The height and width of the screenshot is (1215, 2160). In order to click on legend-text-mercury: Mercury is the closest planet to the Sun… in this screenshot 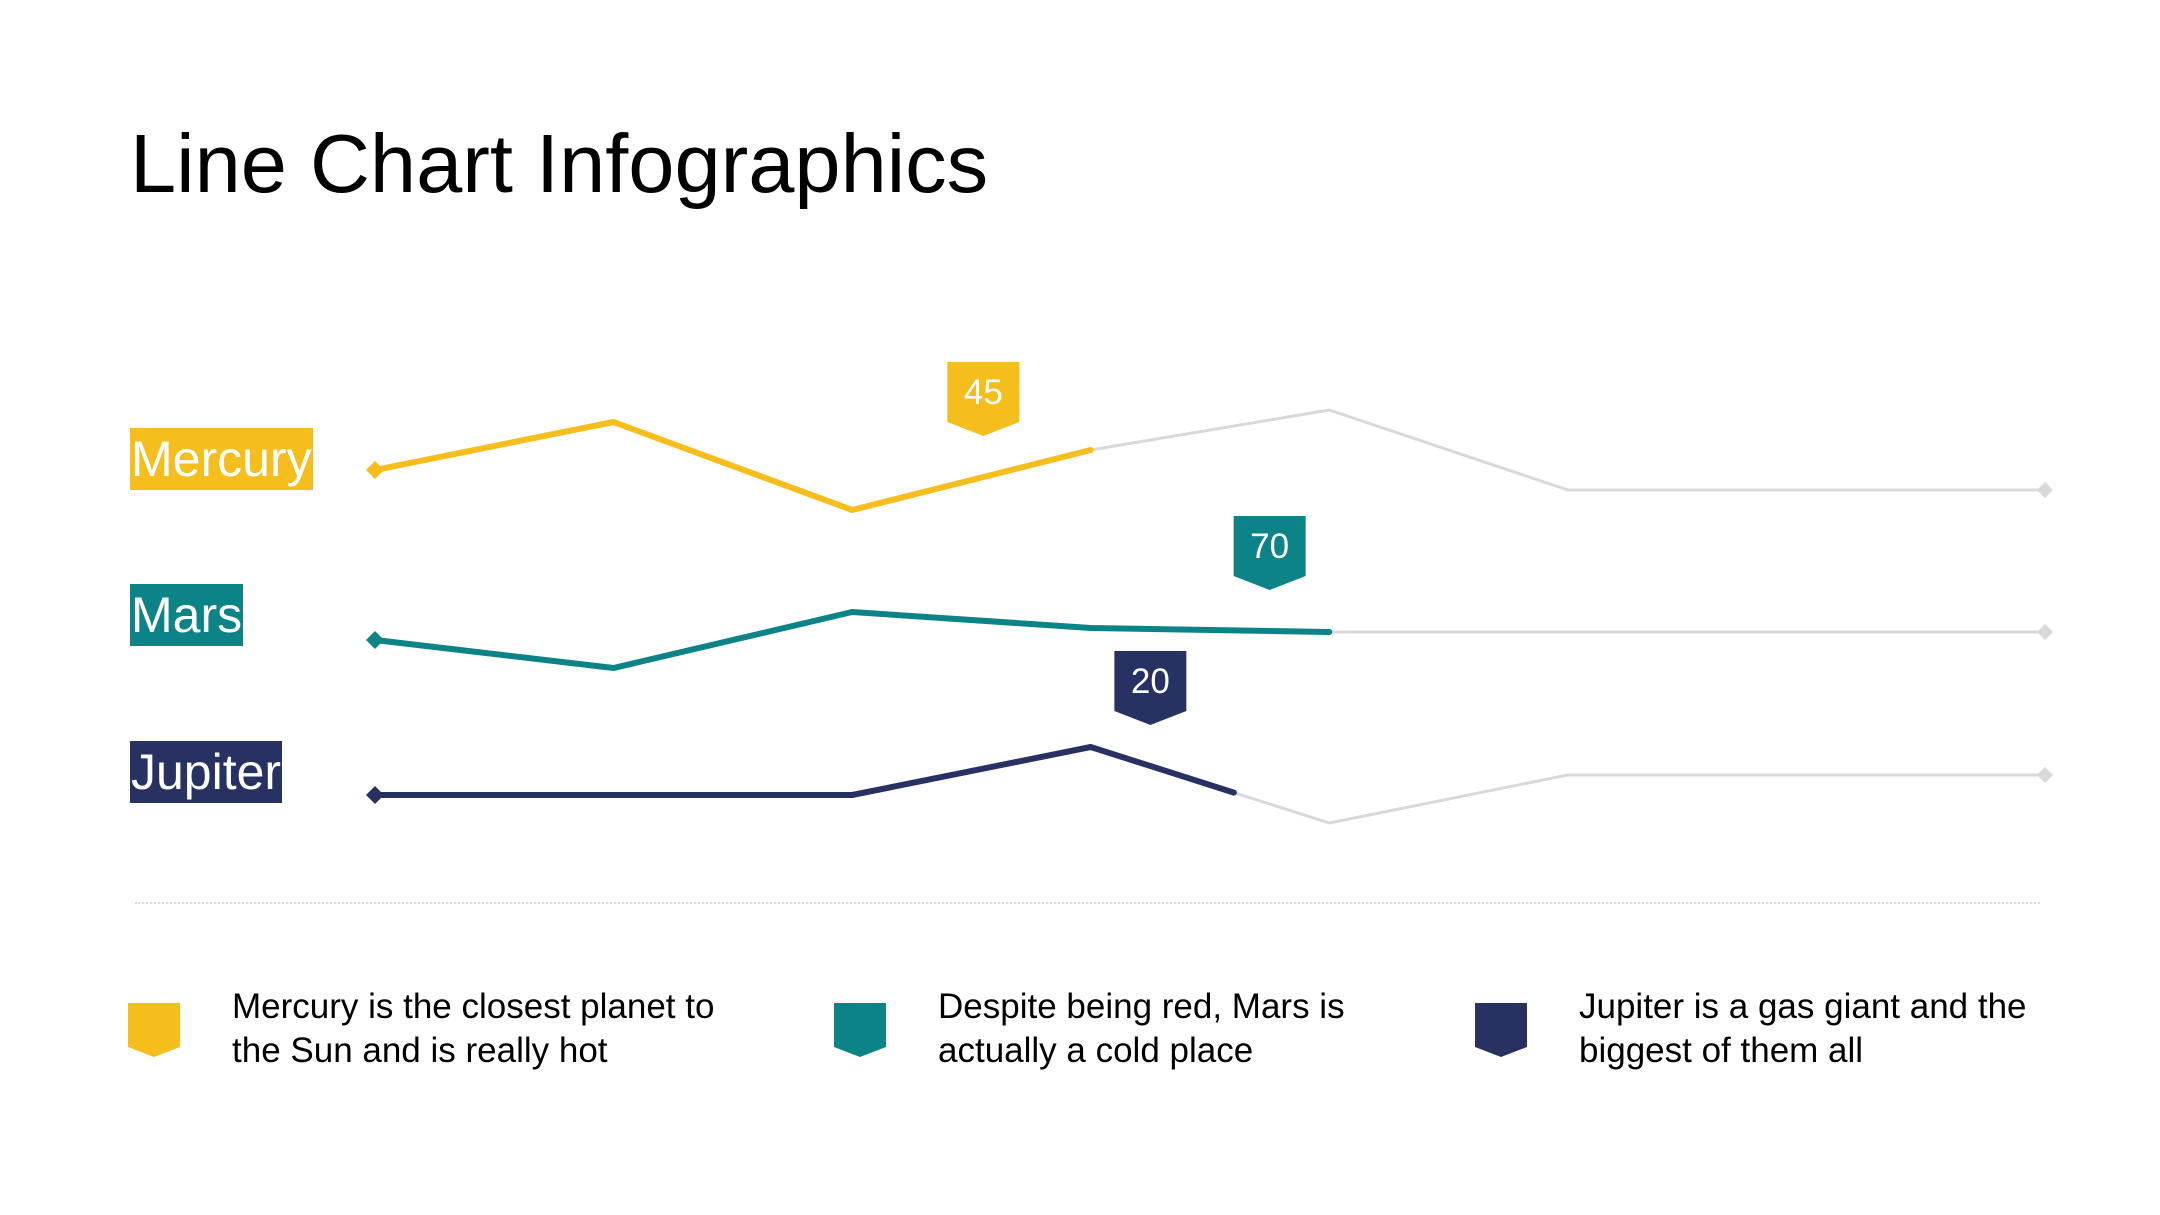, I will do `click(473, 1028)`.